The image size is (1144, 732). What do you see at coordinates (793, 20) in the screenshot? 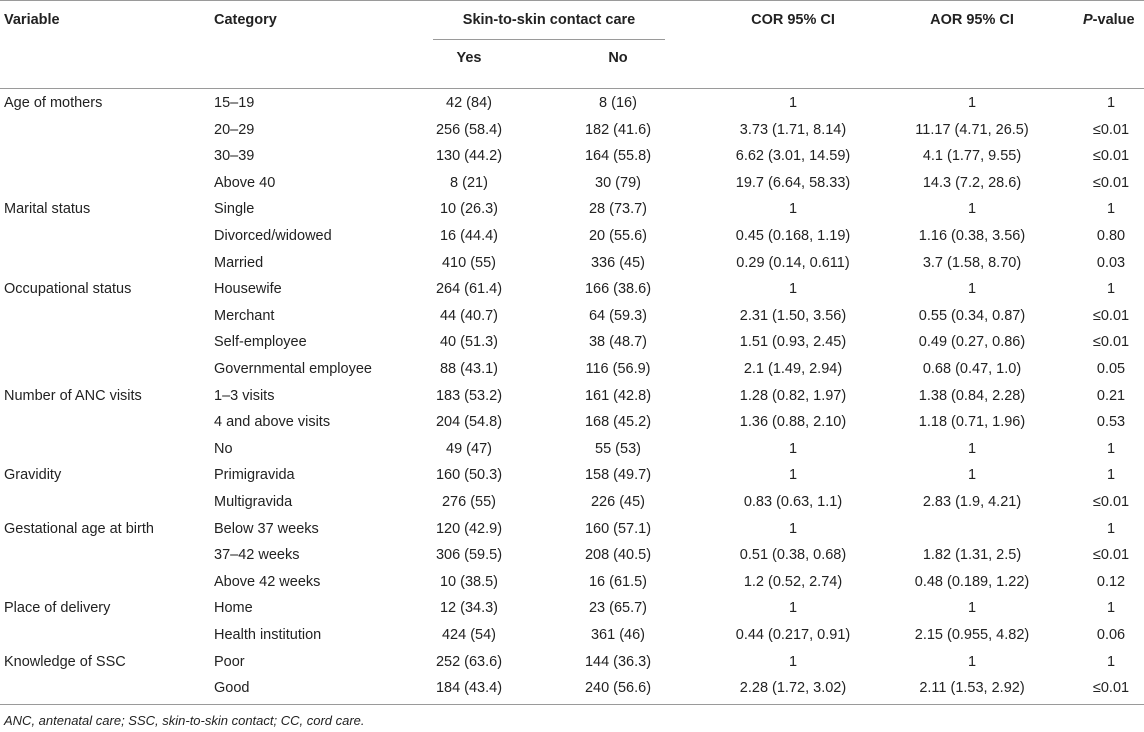
I see `header-cor: COR 95% CI` at bounding box center [793, 20].